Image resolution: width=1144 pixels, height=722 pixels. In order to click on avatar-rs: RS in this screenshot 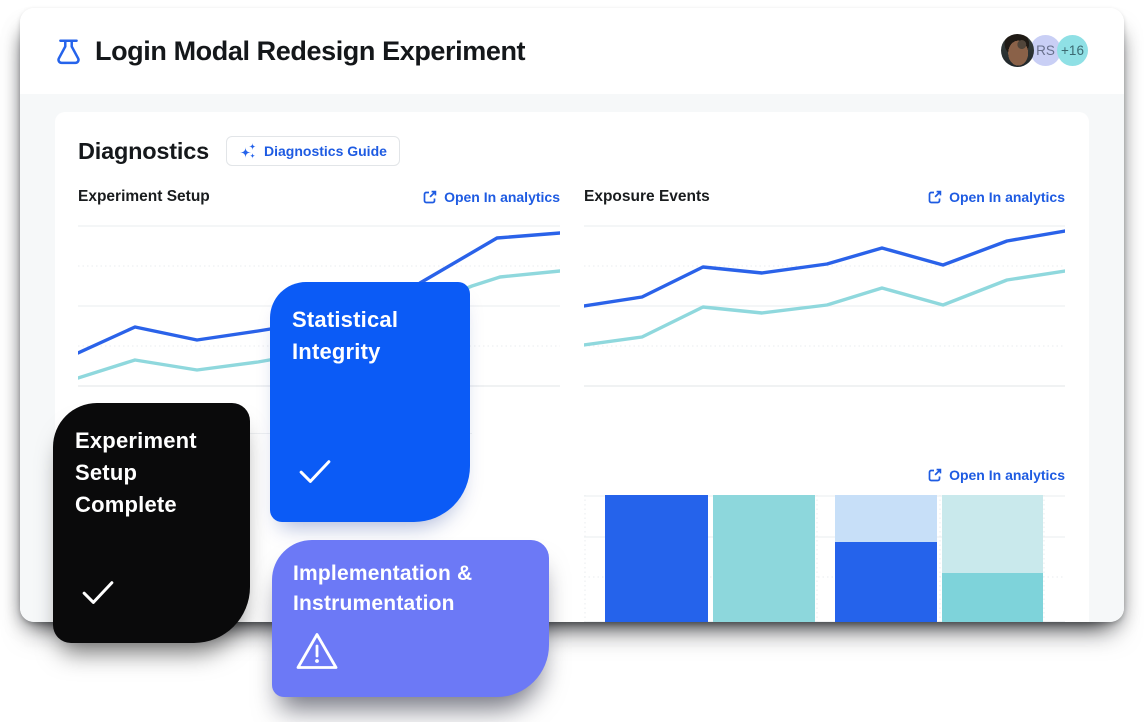, I will do `click(1045, 50)`.